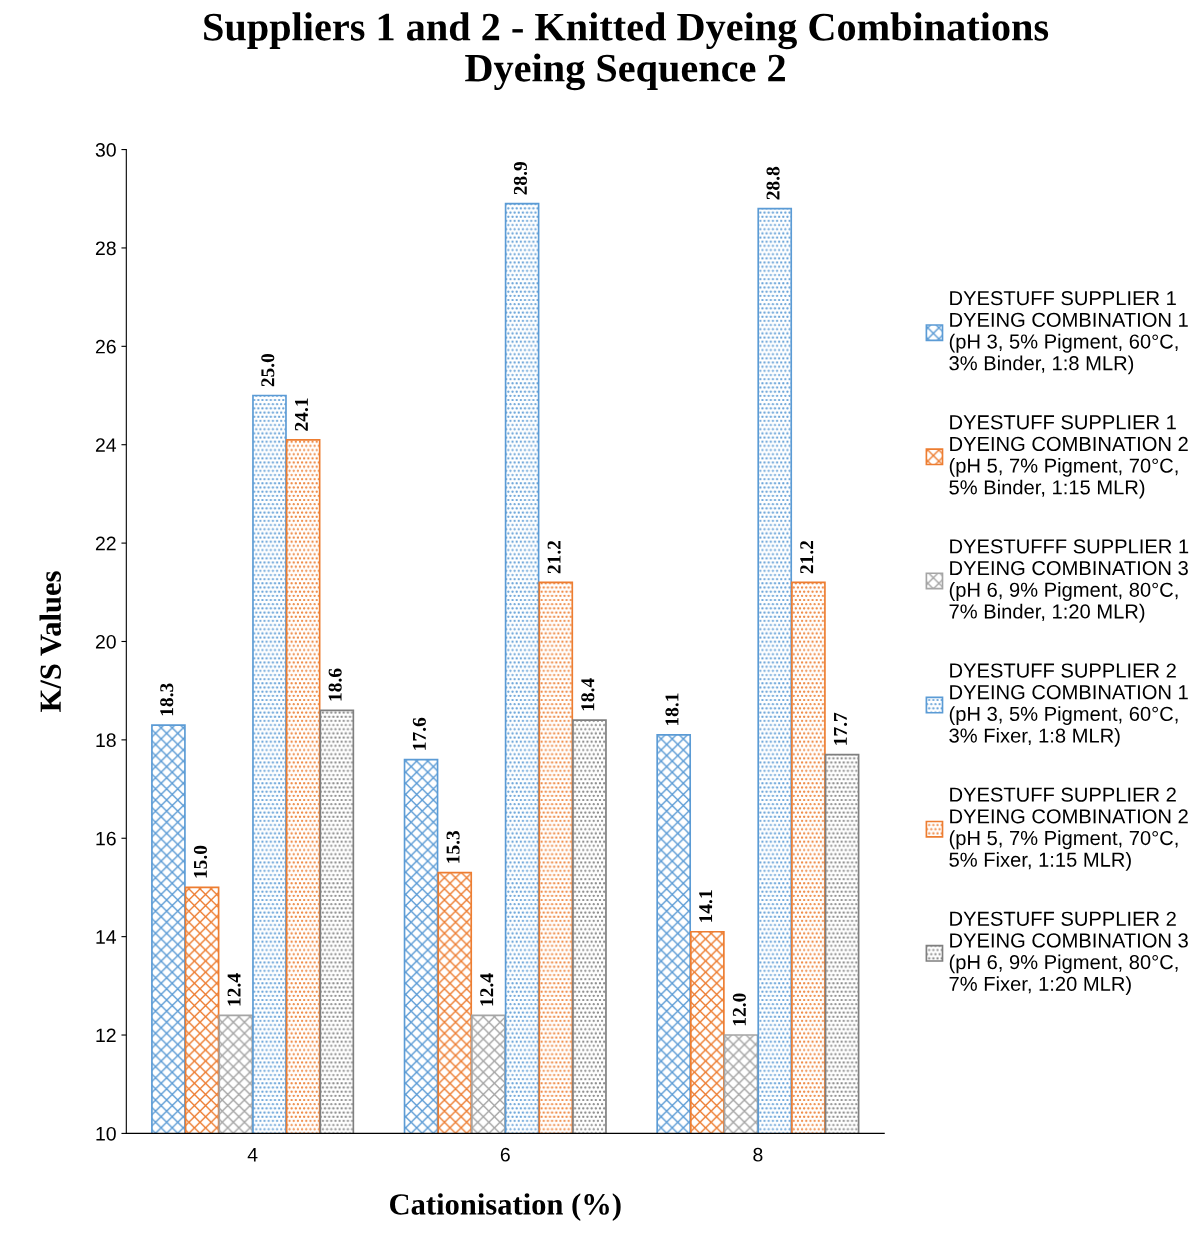 The height and width of the screenshot is (1236, 1203). I want to click on y-tick-label: 12, so click(106, 1035).